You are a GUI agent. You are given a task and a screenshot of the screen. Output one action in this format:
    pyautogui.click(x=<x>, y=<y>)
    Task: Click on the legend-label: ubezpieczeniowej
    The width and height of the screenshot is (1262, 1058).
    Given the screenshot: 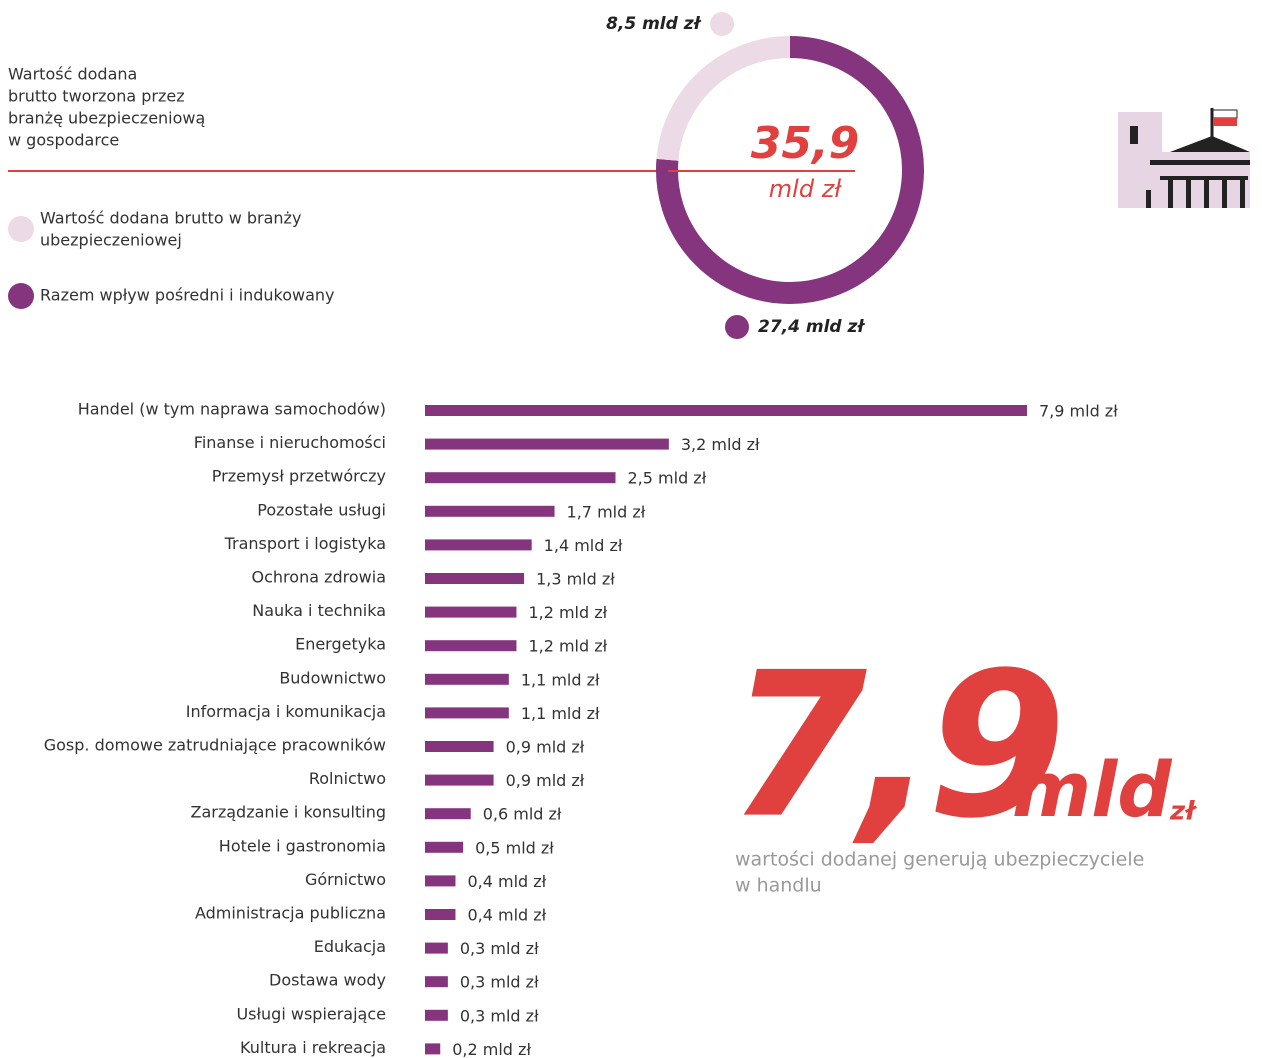 What is the action you would take?
    pyautogui.click(x=111, y=240)
    